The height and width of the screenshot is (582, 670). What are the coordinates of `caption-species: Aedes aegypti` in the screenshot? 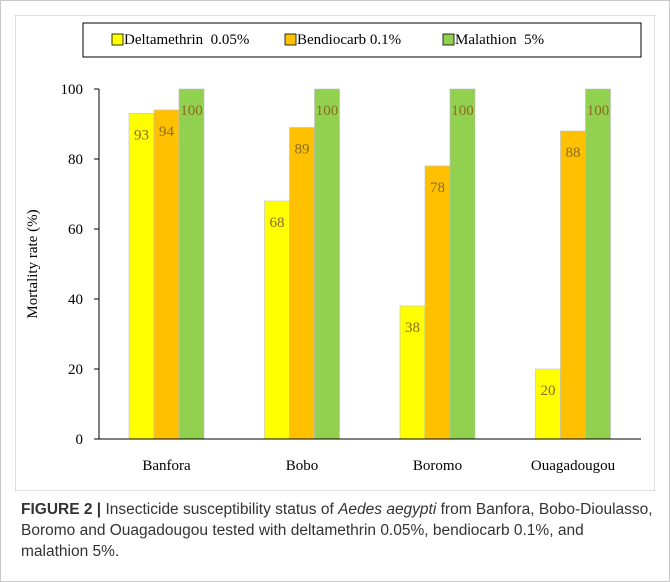 It's located at (387, 509).